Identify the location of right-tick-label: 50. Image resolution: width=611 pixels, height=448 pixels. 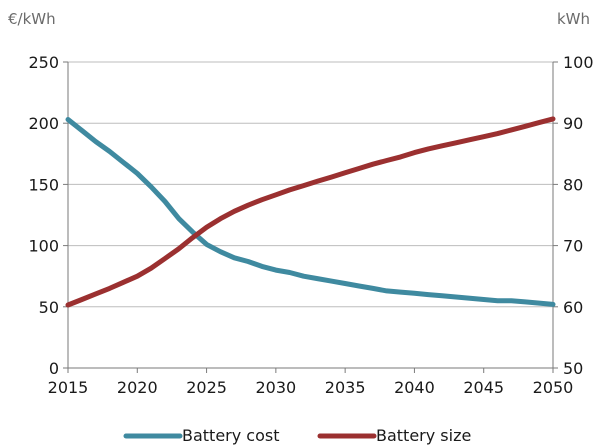
(573, 368).